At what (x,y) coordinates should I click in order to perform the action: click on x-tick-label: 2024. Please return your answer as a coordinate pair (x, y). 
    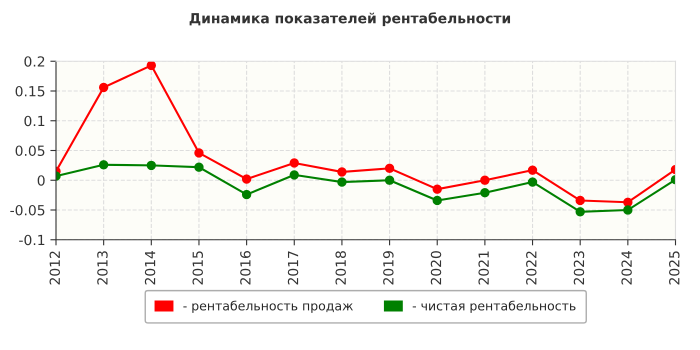
    Looking at the image, I should click on (626, 267).